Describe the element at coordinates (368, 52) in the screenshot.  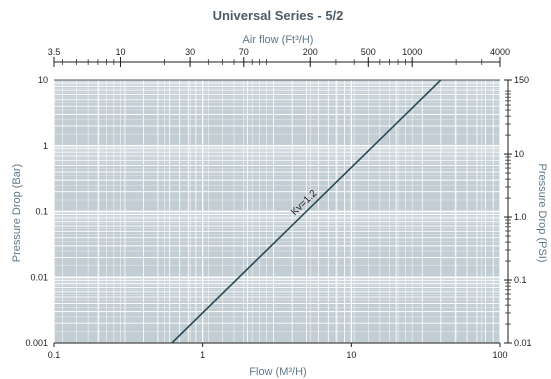
I see `x2-tick-label: 500` at that location.